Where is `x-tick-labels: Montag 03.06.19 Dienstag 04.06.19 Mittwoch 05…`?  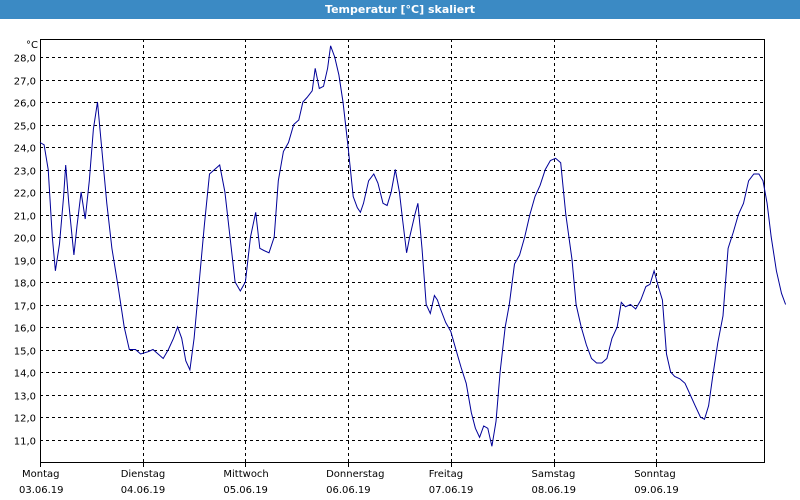
x-tick-labels: Montag 03.06.19 Dienstag 04.06.19 Mittwoch 05… is located at coordinates (349, 482).